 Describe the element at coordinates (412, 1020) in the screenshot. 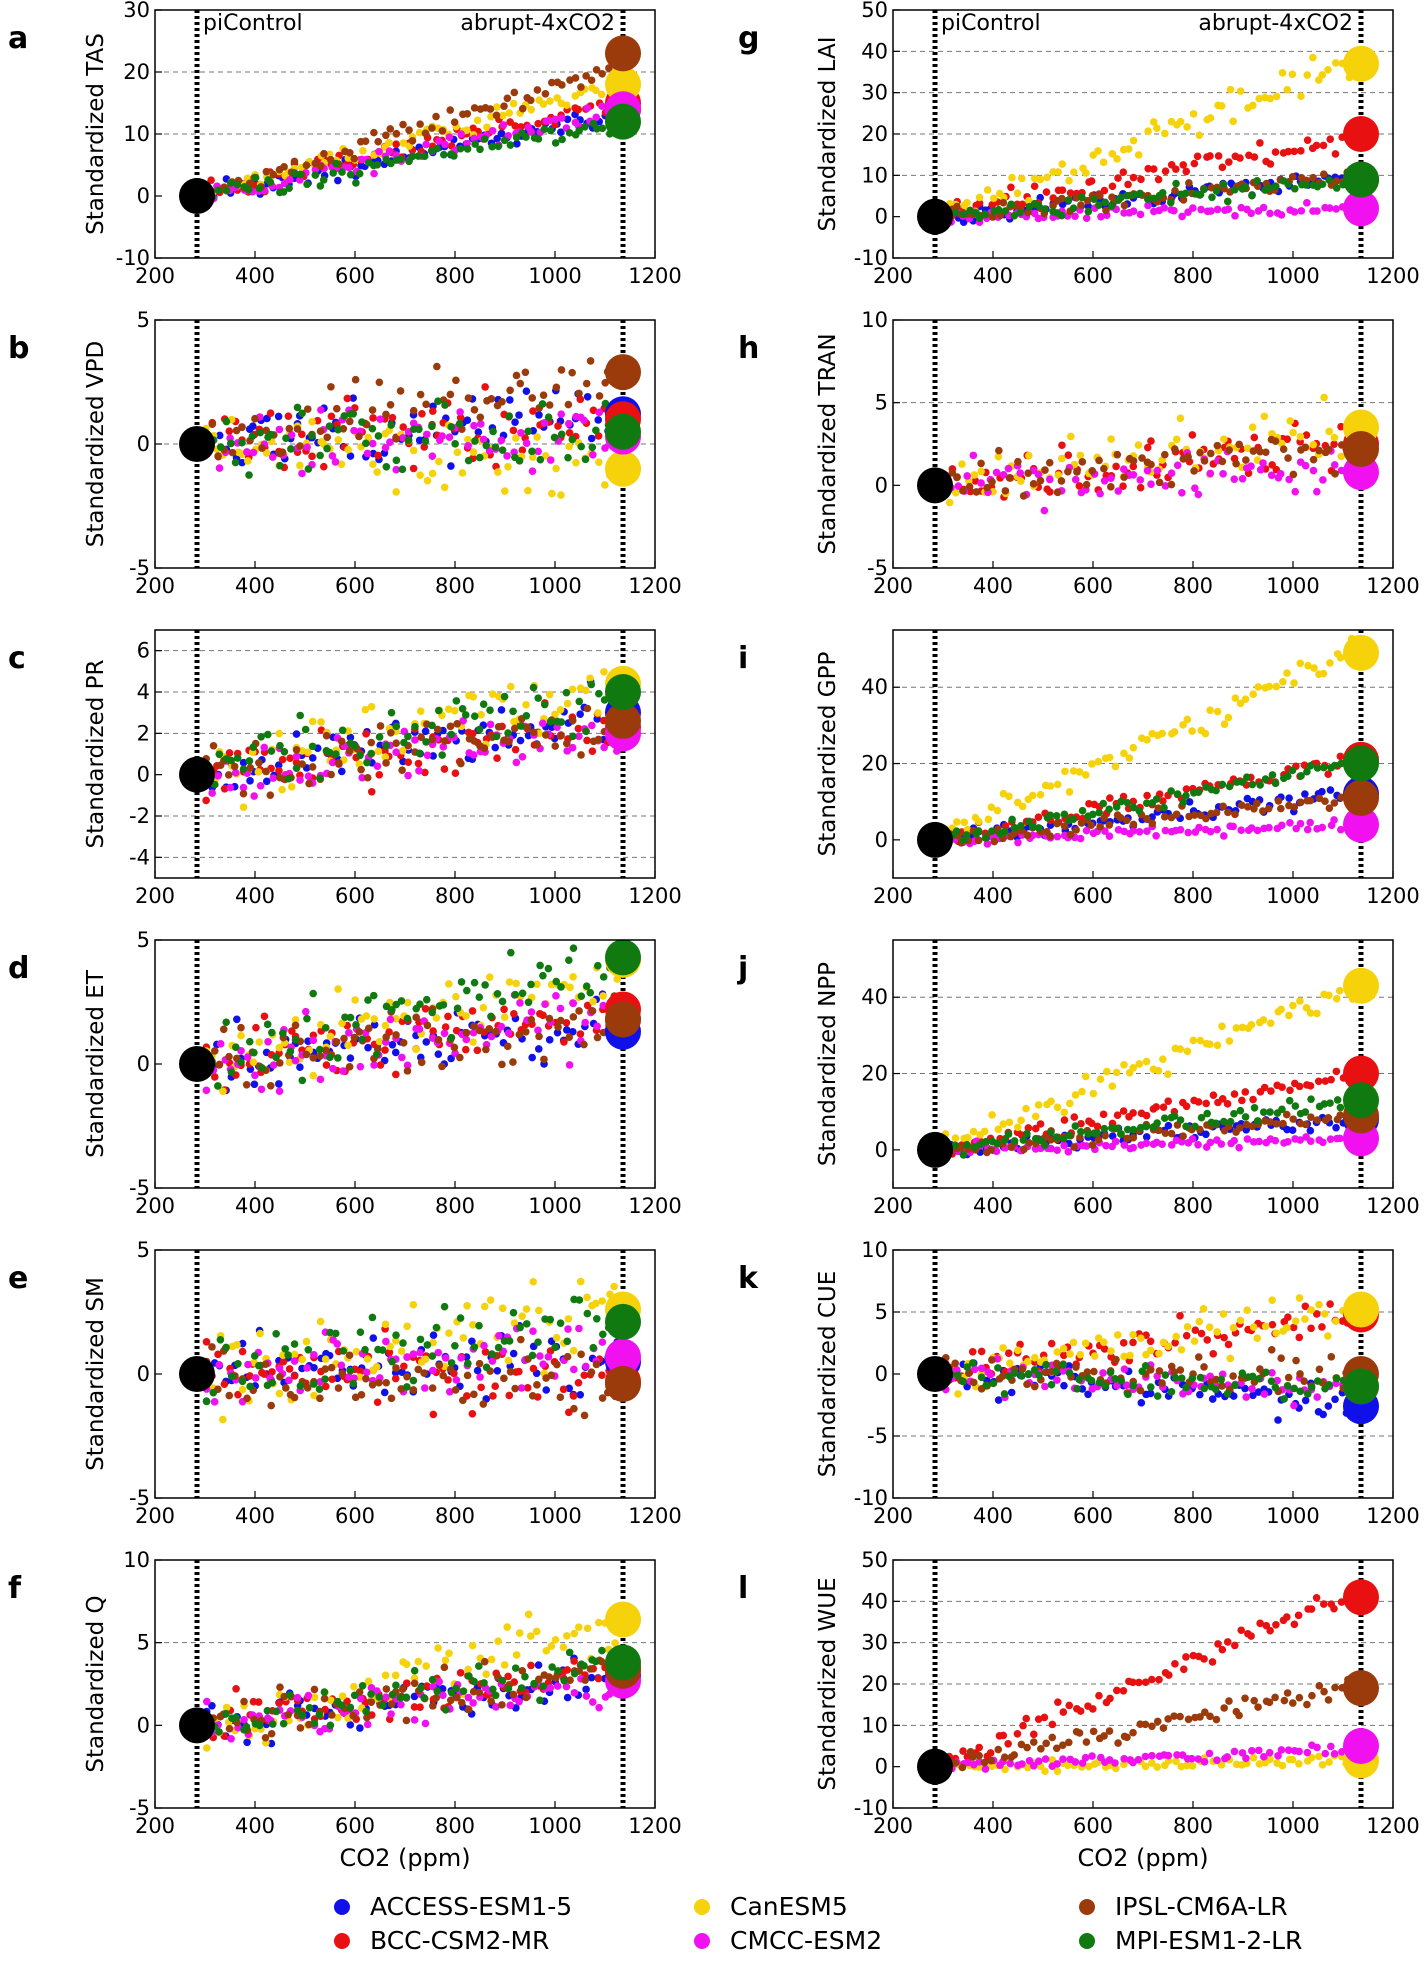

I see `points-layer` at that location.